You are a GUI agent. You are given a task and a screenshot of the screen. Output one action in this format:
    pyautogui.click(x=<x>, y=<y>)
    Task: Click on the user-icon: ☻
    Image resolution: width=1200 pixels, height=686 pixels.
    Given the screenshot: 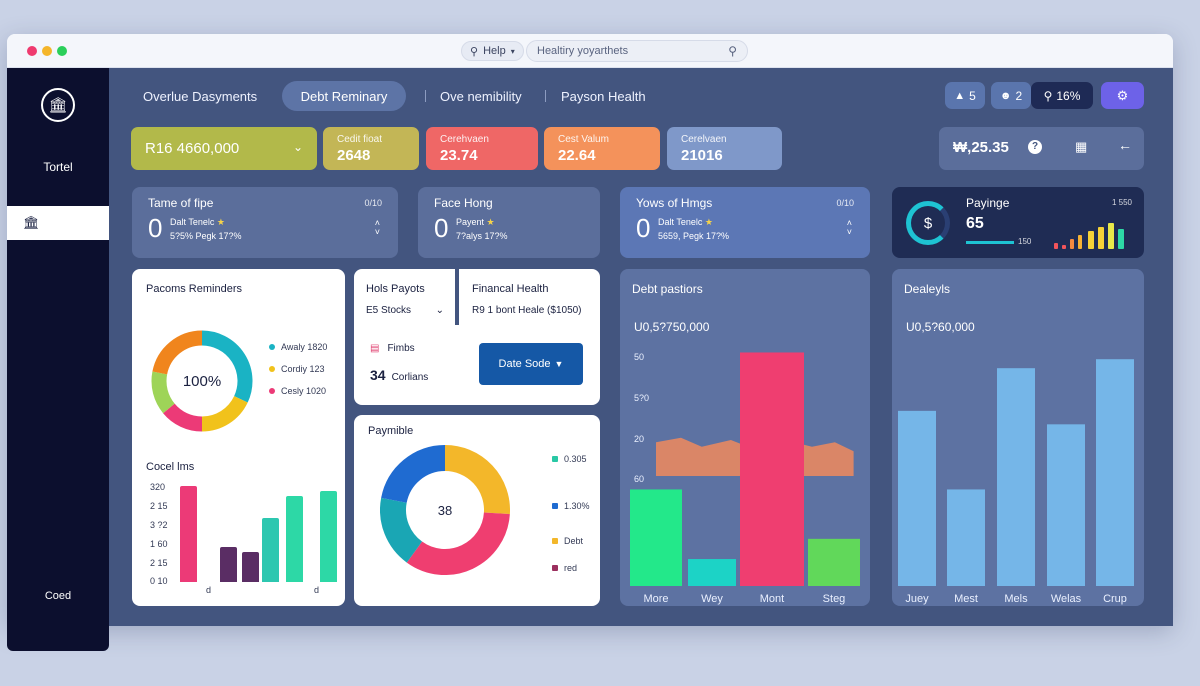 What is the action you would take?
    pyautogui.click(x=1005, y=95)
    